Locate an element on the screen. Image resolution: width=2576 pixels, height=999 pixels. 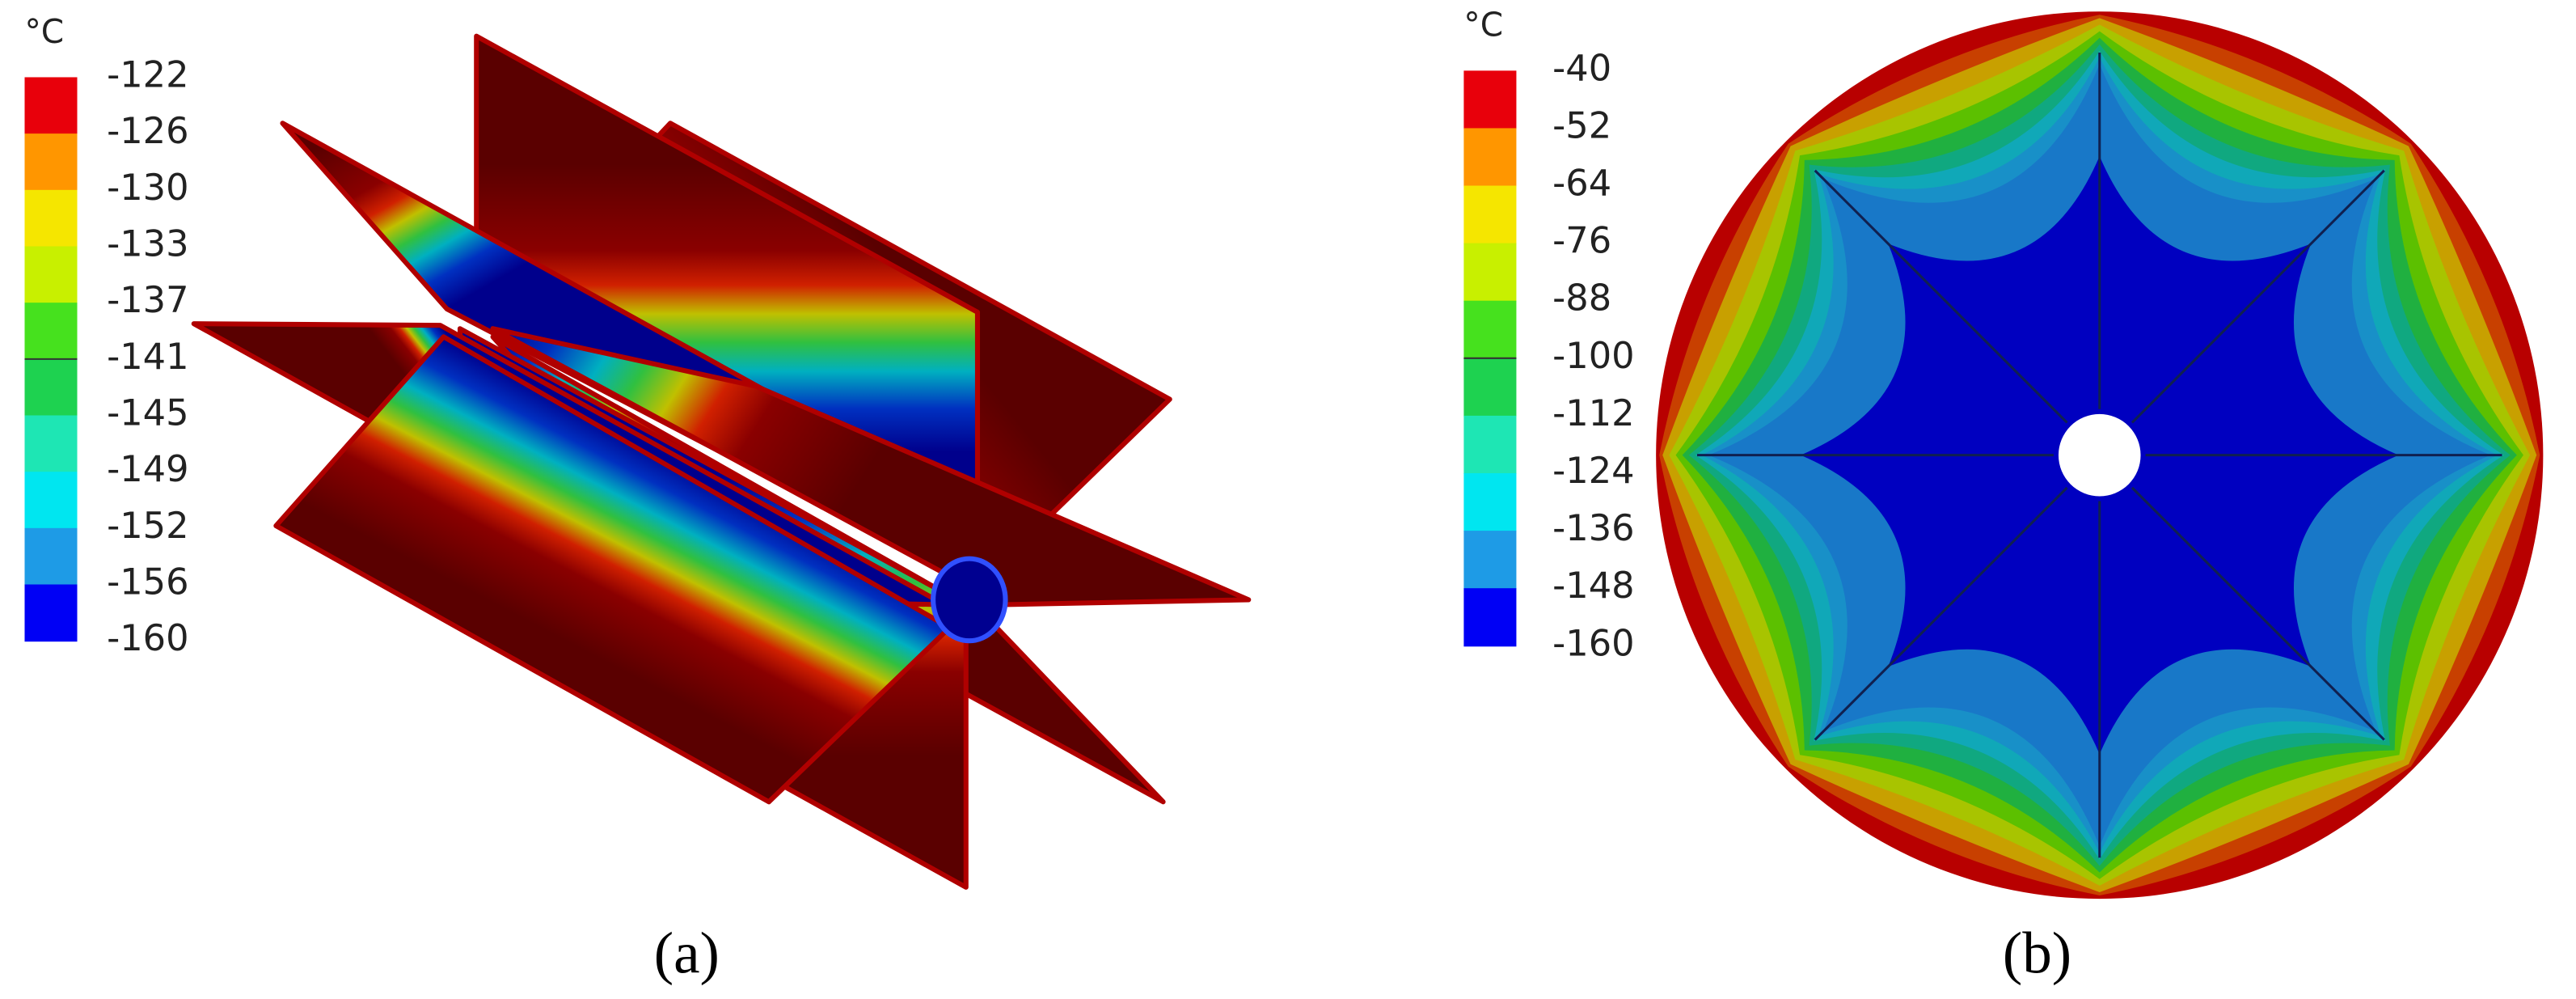
legend-label: -156 is located at coordinates (147, 582).